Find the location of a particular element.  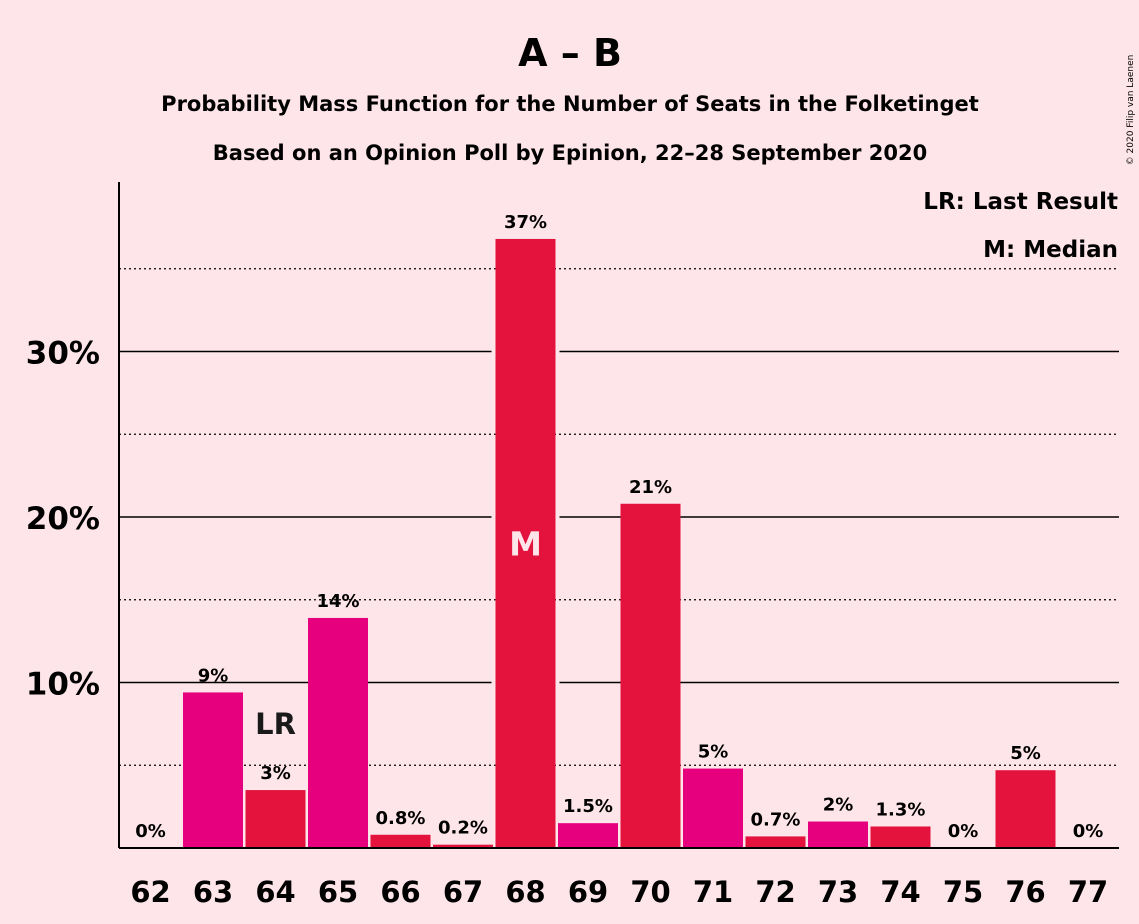

y-tick-label: 20% is located at coordinates (63, 519).